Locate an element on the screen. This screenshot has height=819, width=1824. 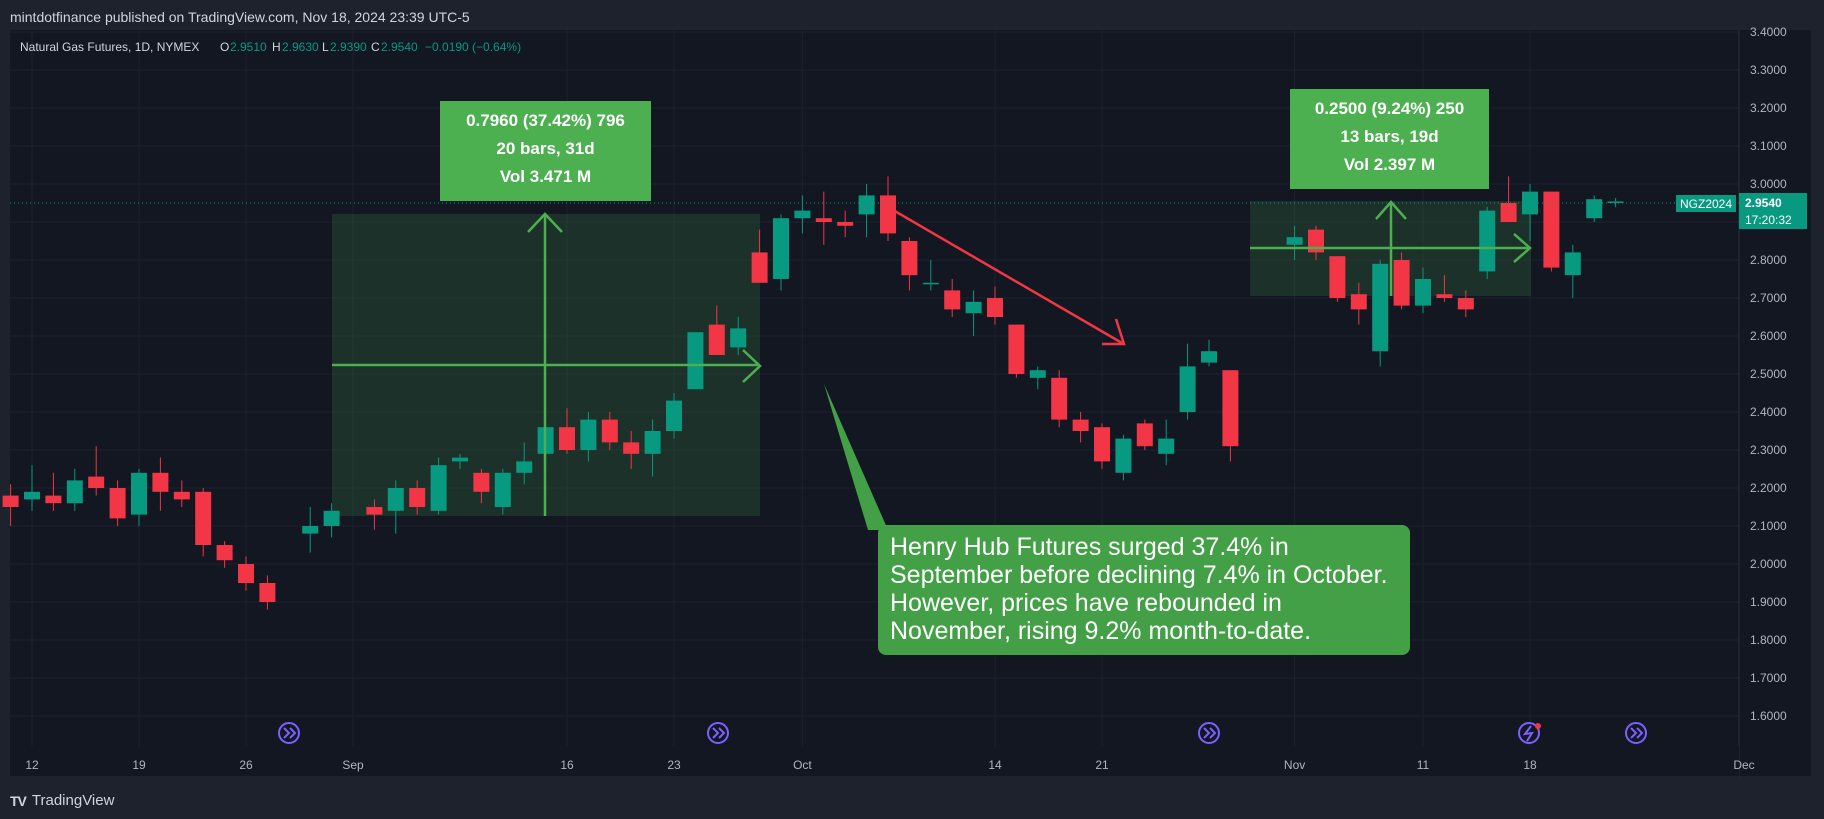
measure-arrows-november is located at coordinates (1391, 248).